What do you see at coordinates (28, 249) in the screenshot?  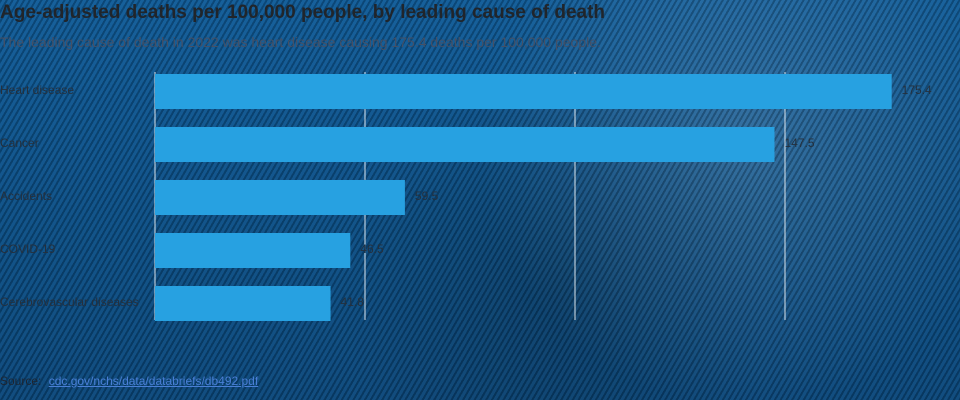 I see `category-label: COVID-19` at bounding box center [28, 249].